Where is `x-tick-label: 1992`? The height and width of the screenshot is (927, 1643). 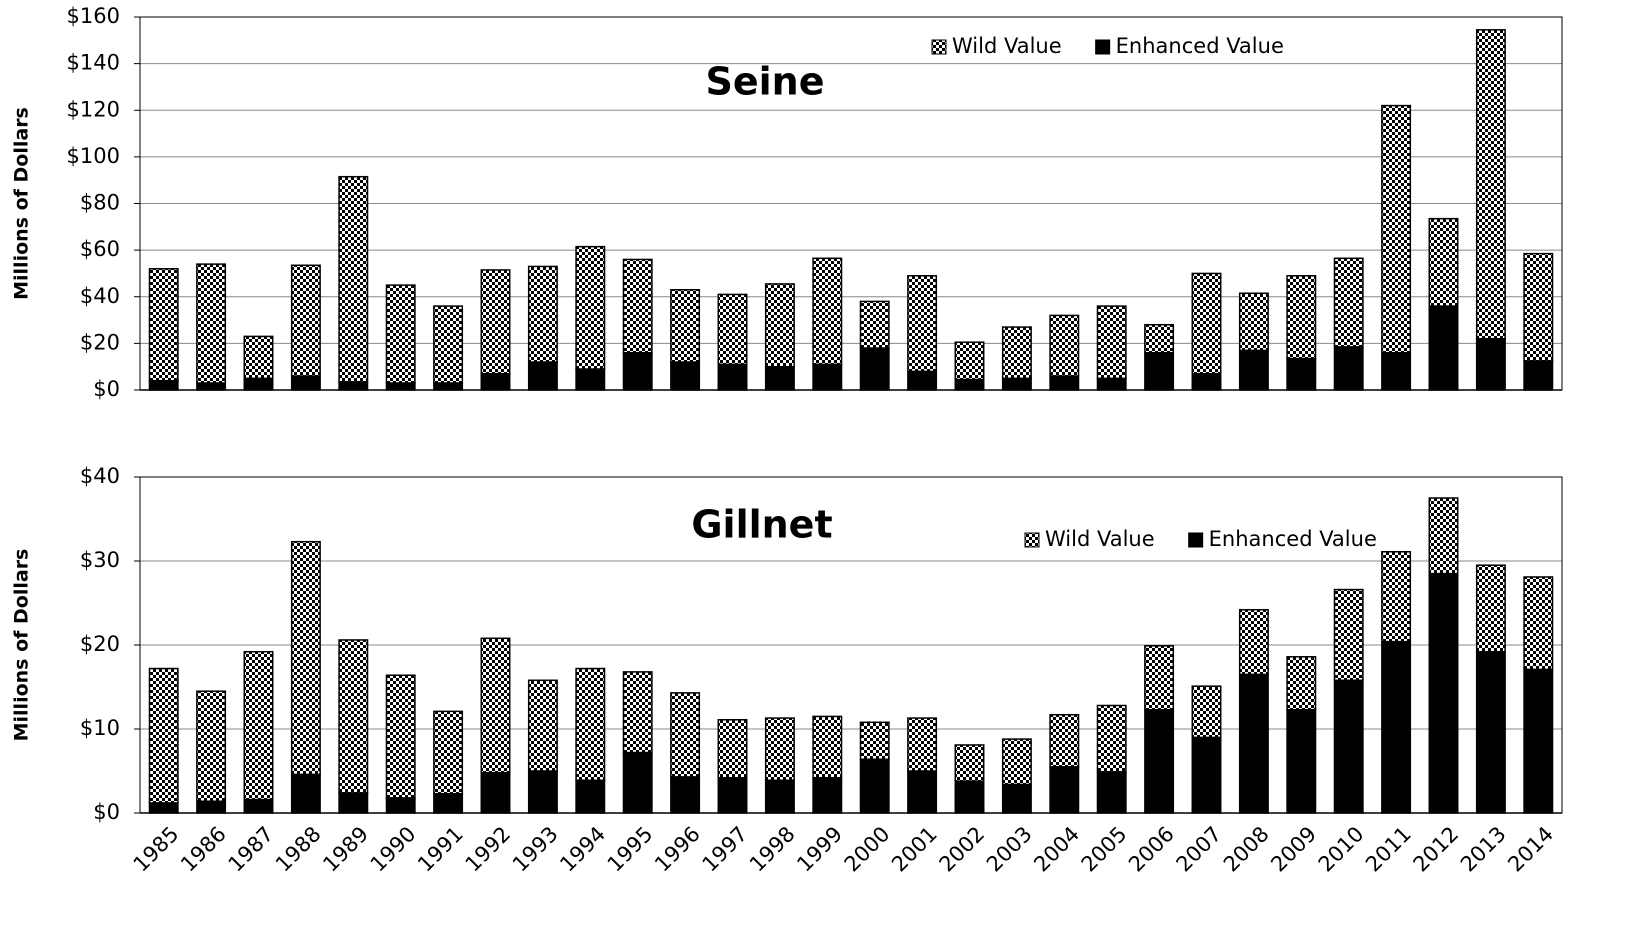
x-tick-label: 1992 is located at coordinates (488, 849).